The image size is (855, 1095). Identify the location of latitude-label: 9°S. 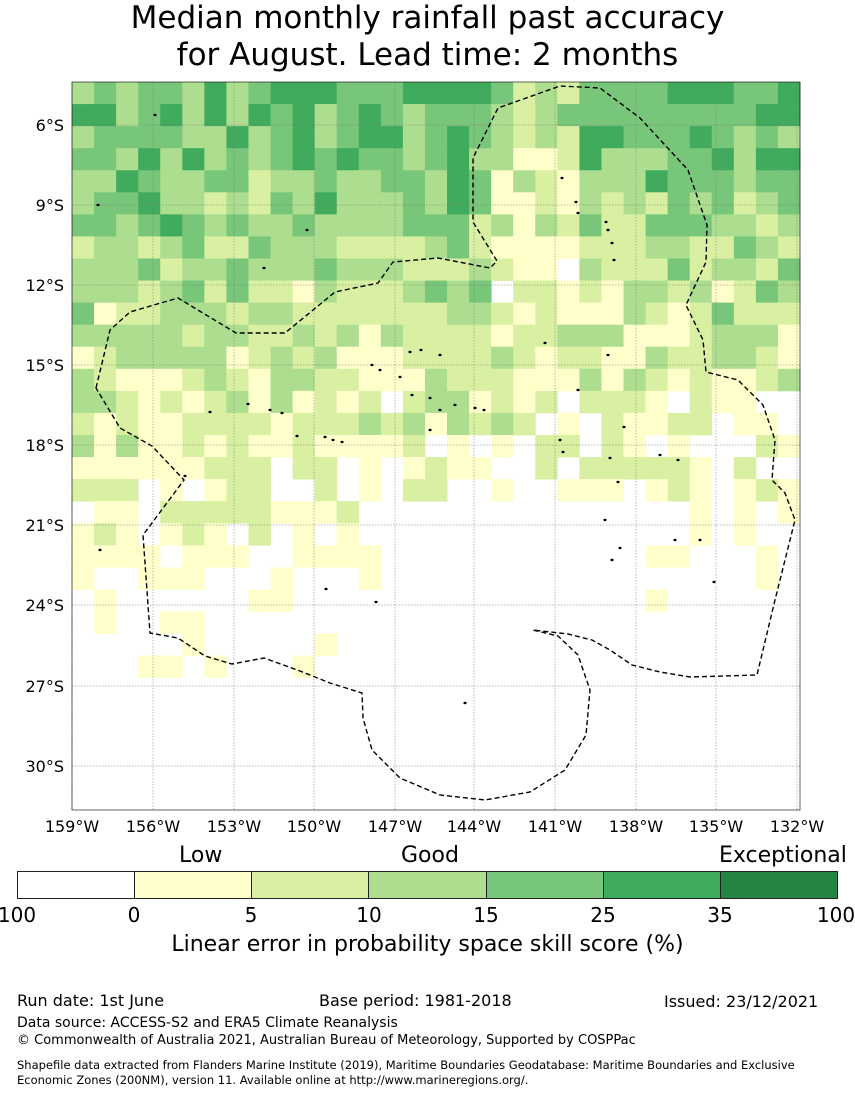
(50, 205).